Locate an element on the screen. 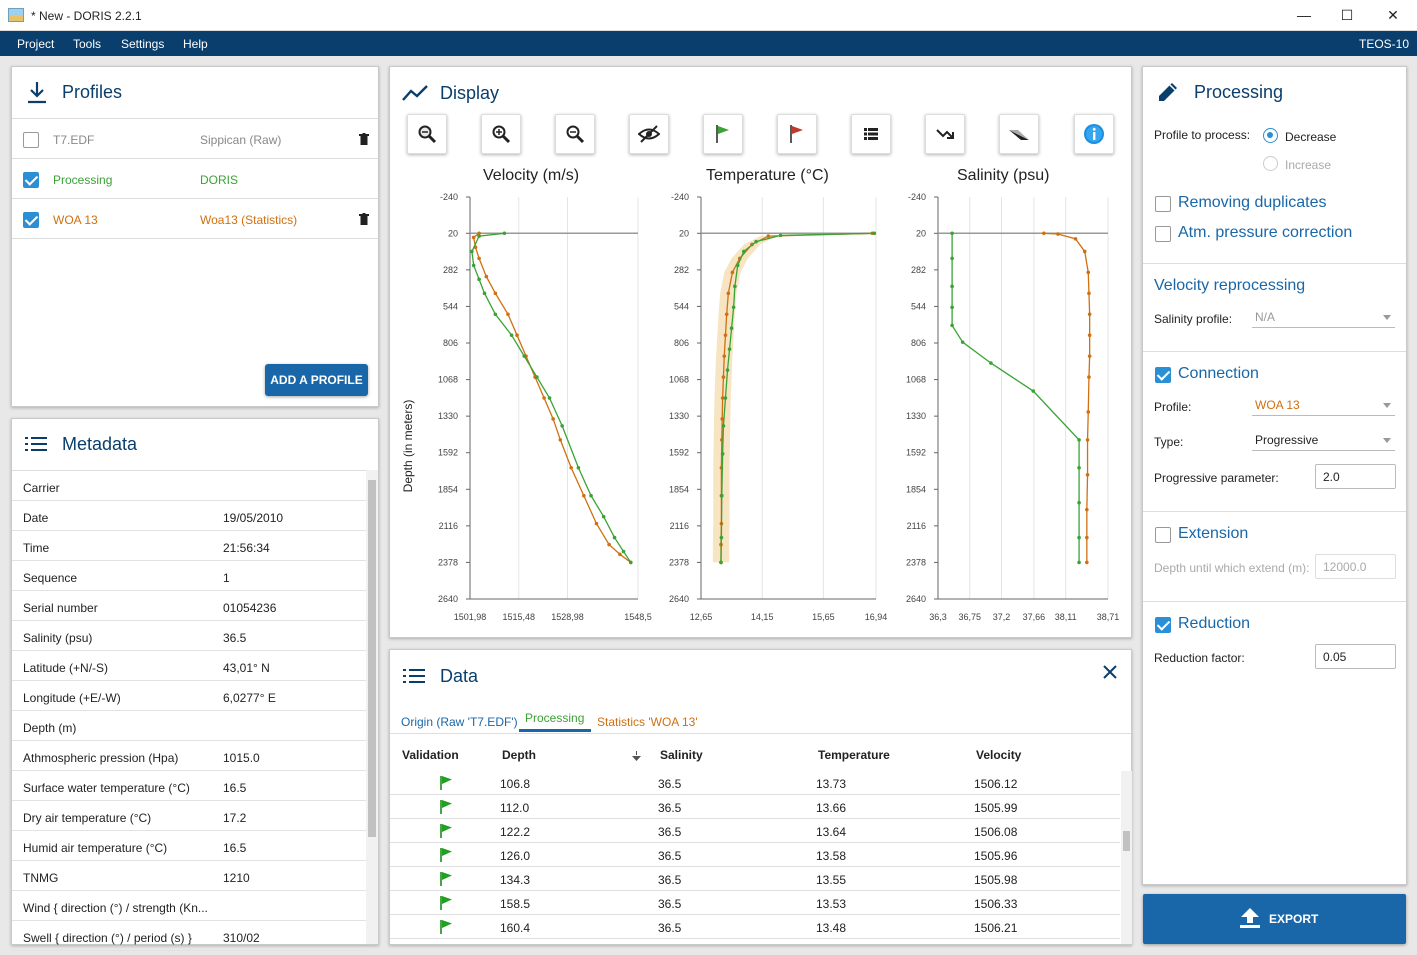 Image resolution: width=1417 pixels, height=955 pixels. minimize-button: — is located at coordinates (1304, 15).